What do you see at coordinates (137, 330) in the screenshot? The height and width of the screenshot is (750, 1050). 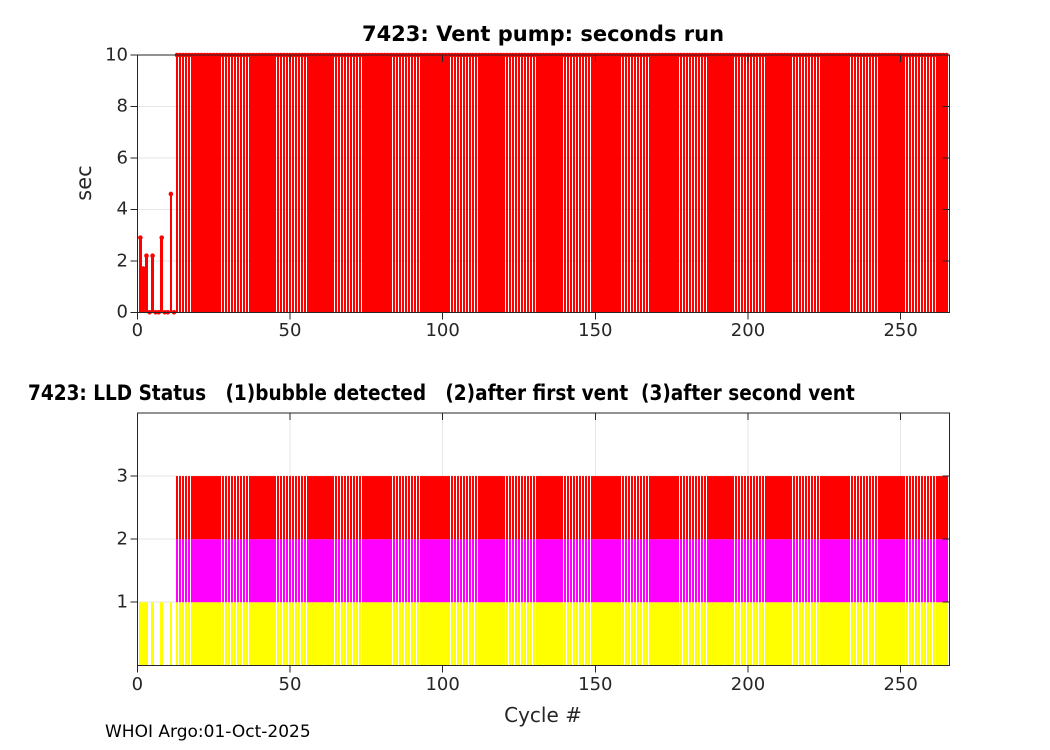 I see `top-x-tick-label: 0` at bounding box center [137, 330].